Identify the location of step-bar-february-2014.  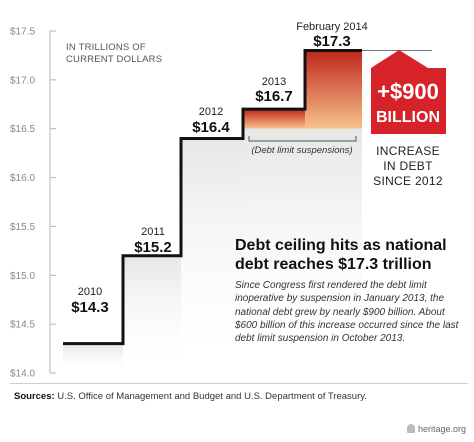
(333, 89).